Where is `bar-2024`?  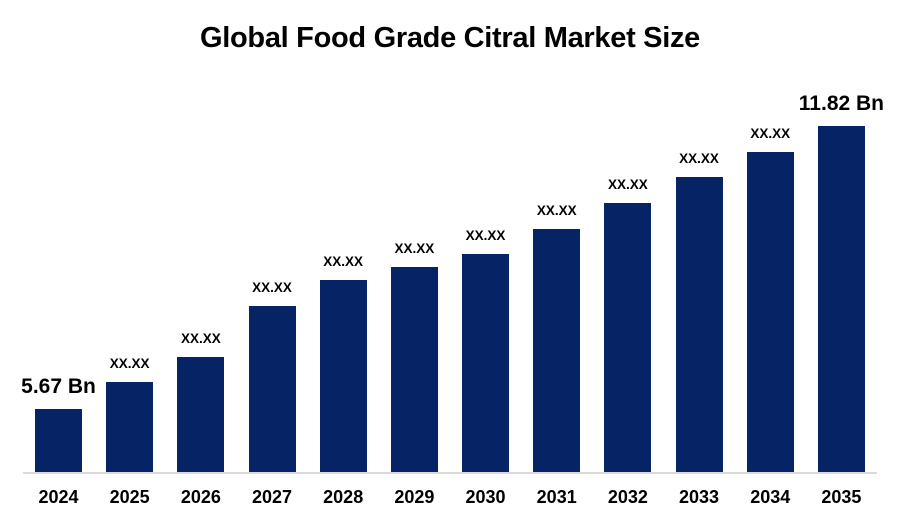
bar-2024 is located at coordinates (58, 440).